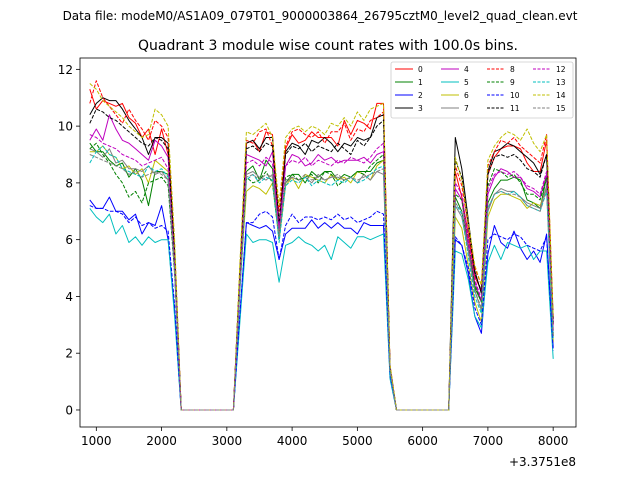 Image resolution: width=640 pixels, height=480 pixels. I want to click on x-axis-ticks: 1000 2000 3000 4000 5000 6000 7000 8000, so click(324, 437).